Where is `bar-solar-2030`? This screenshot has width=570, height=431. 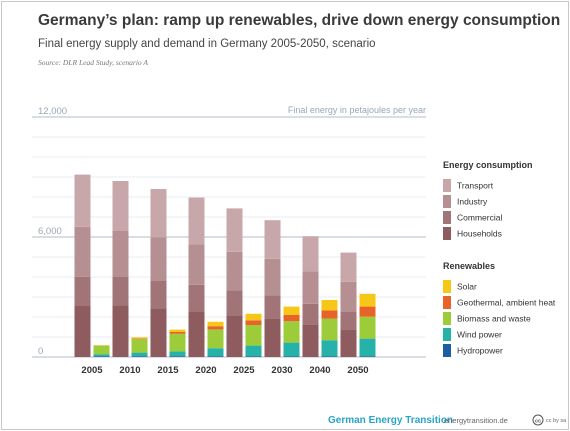
bar-solar-2030 is located at coordinates (291, 310).